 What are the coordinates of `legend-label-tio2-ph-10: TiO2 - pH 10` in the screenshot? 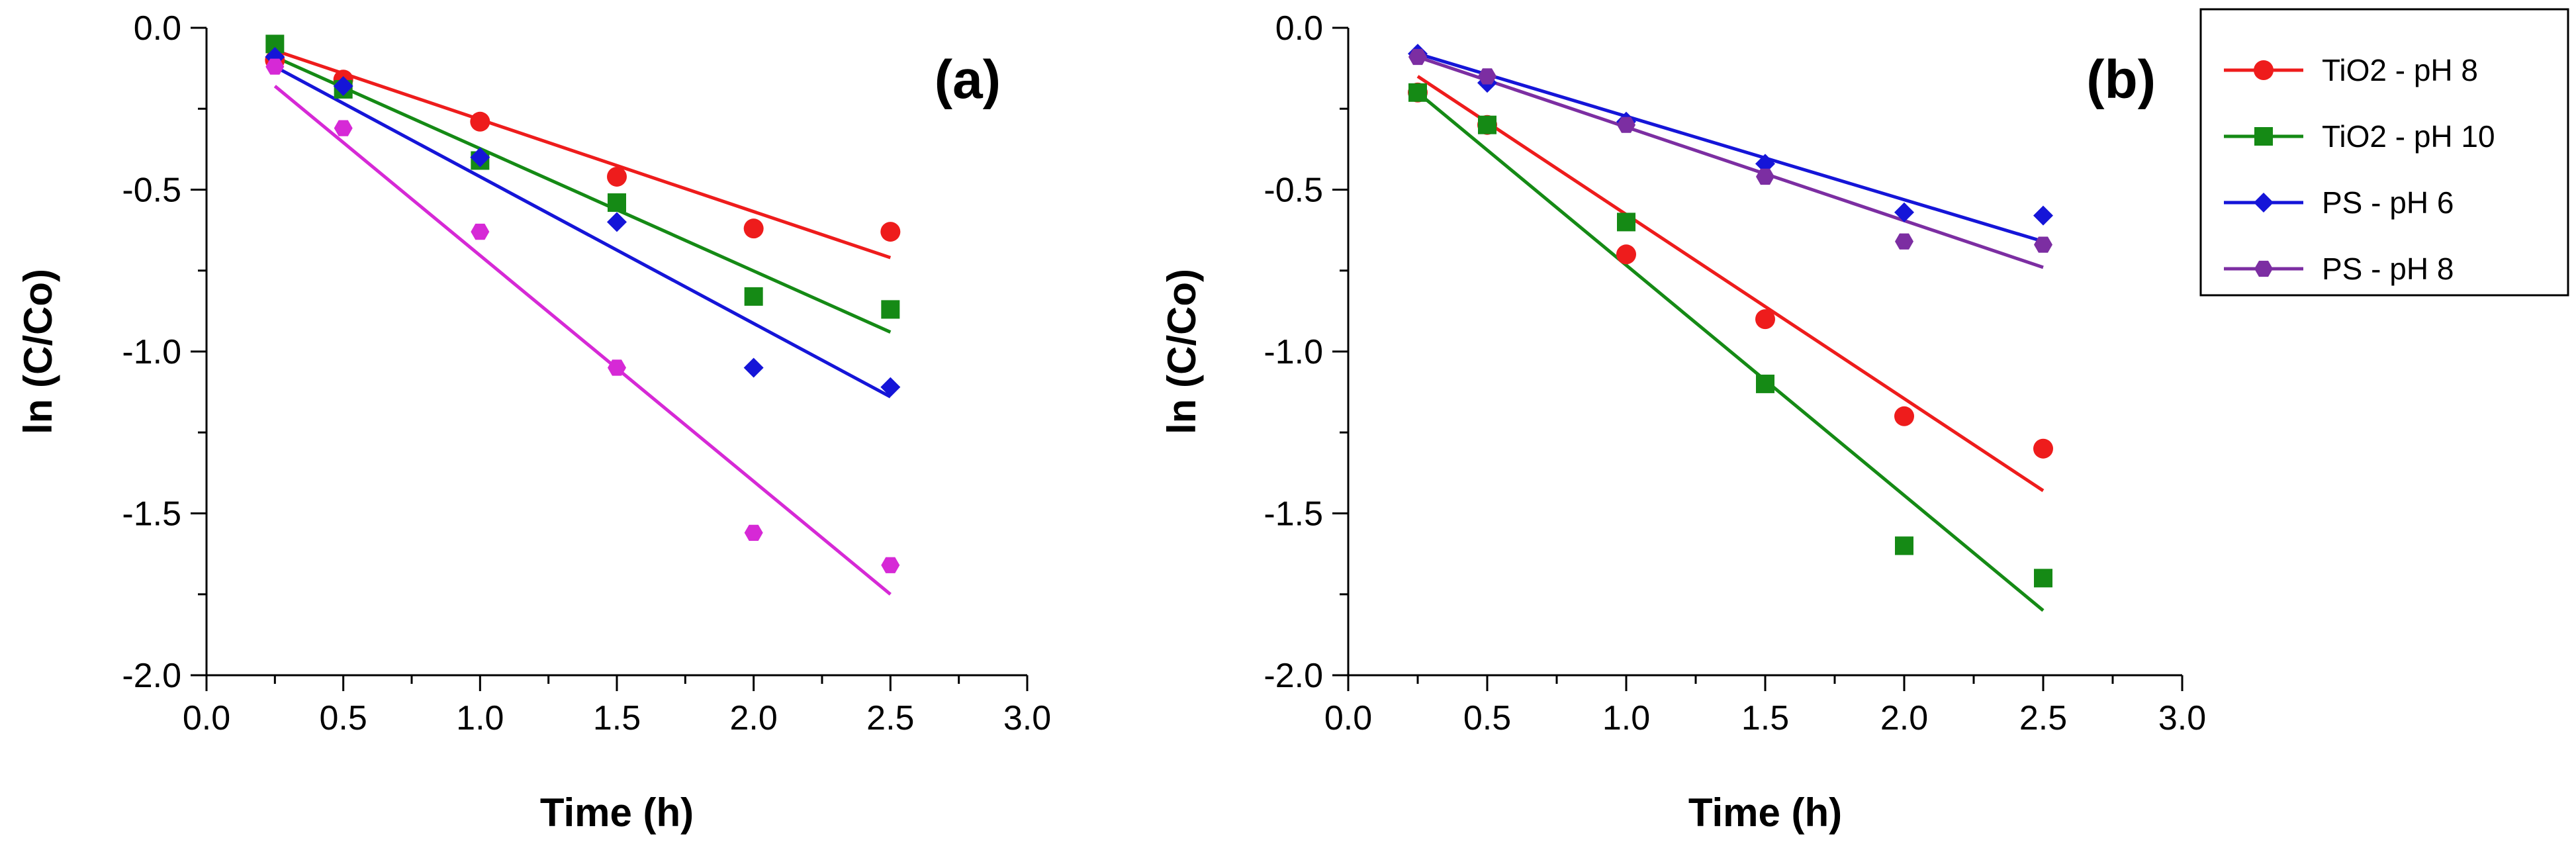 It's located at (2408, 136).